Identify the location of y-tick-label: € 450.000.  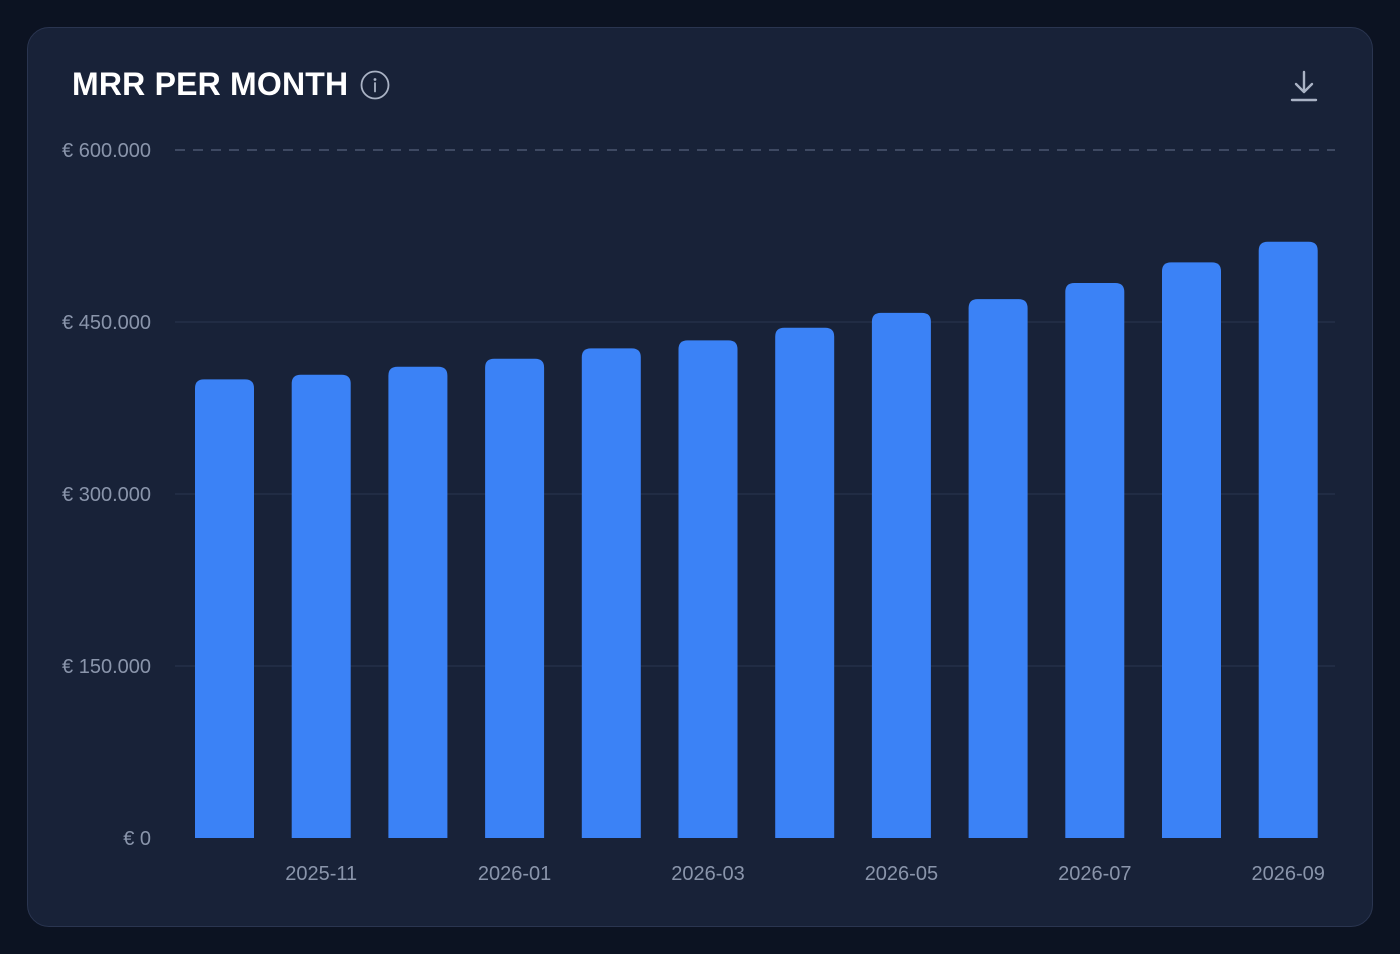
(106, 323).